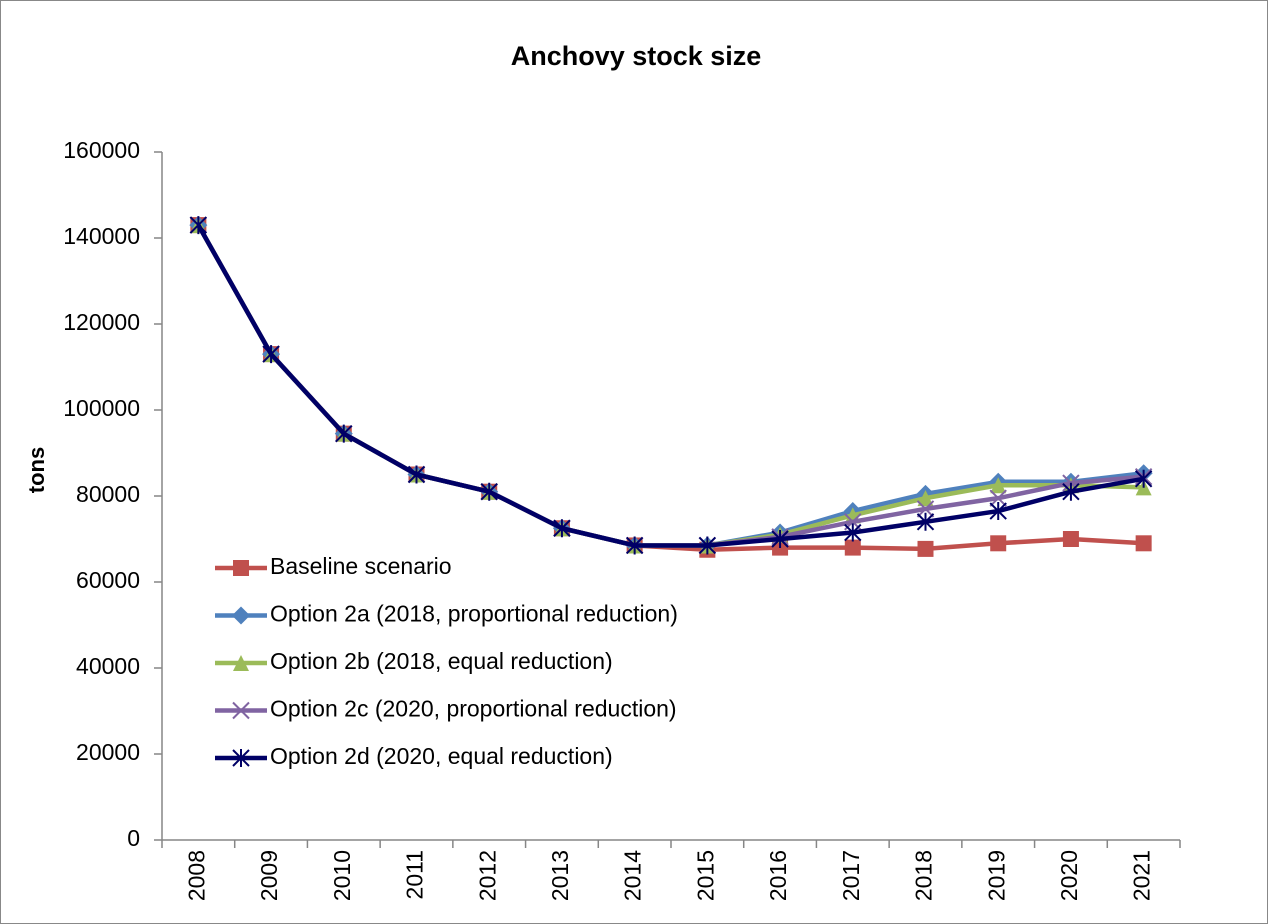 This screenshot has height=924, width=1268. Describe the element at coordinates (851, 875) in the screenshot. I see `x-tick-label: 2017` at that location.